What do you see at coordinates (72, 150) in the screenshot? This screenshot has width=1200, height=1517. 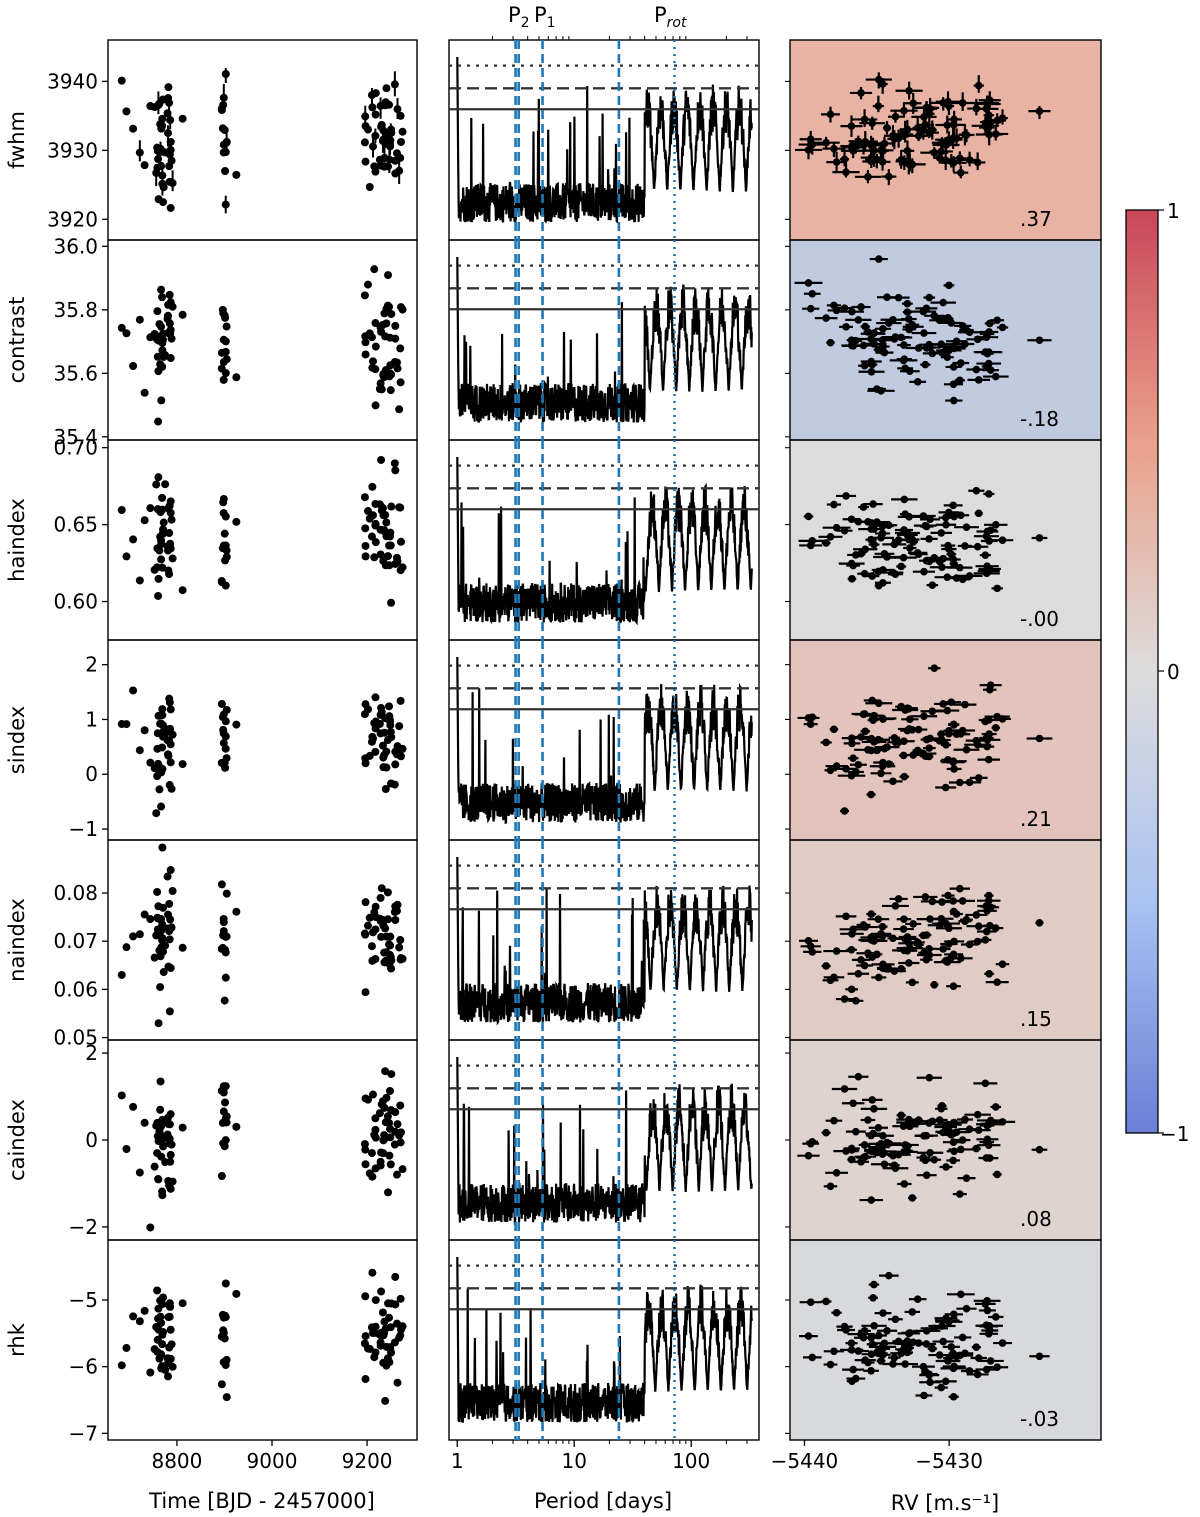 I see `ytick-label-fwhm: 3930` at bounding box center [72, 150].